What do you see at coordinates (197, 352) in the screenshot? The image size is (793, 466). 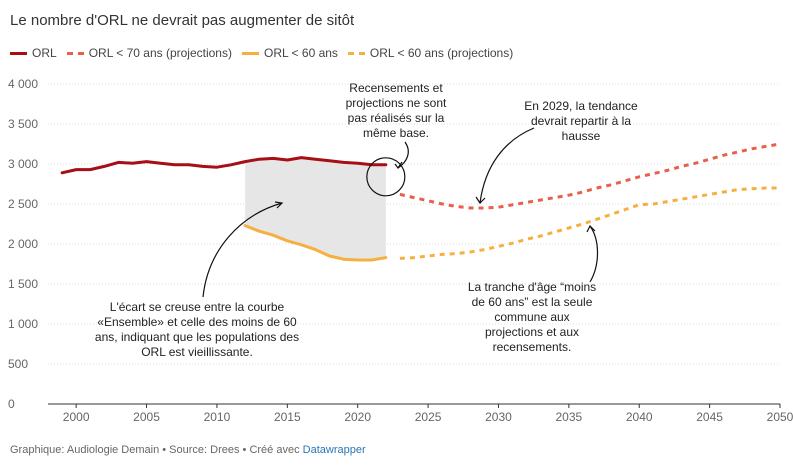 I see `annotation-ecart-line: ORL est vieillissante.` at bounding box center [197, 352].